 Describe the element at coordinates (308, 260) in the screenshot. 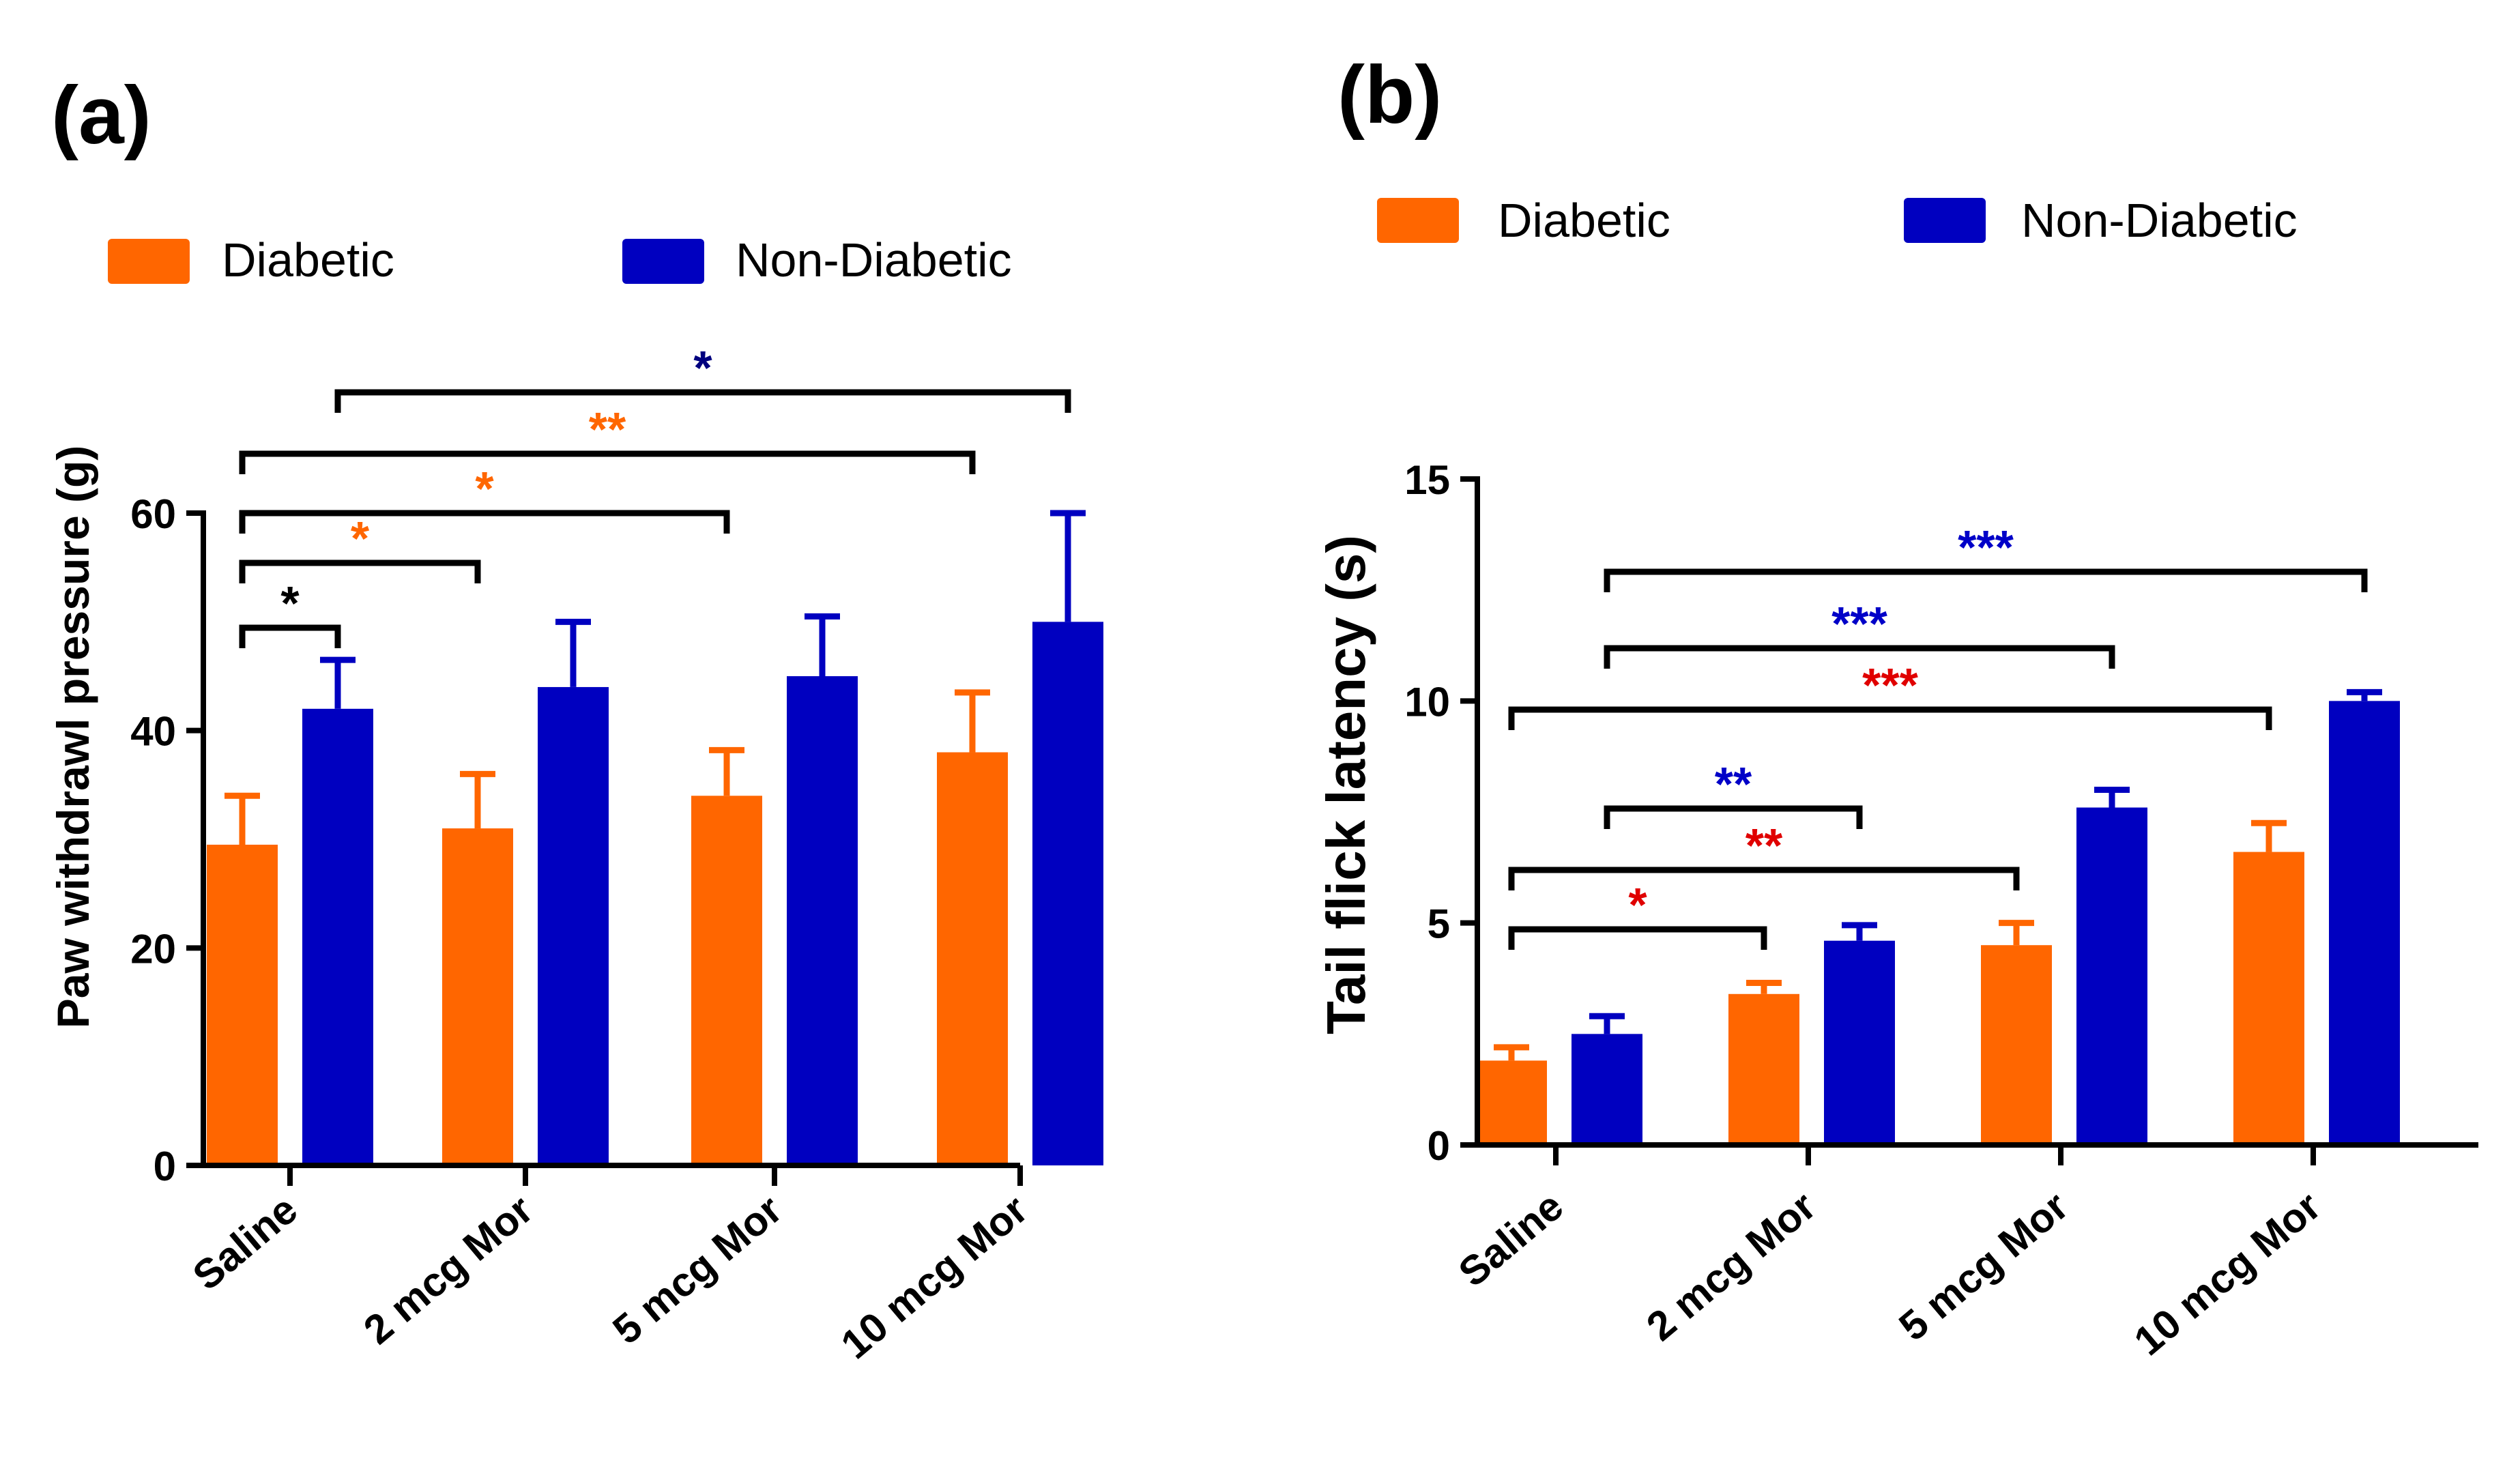

I see `legend-label-diabetic-a: Diabetic` at that location.